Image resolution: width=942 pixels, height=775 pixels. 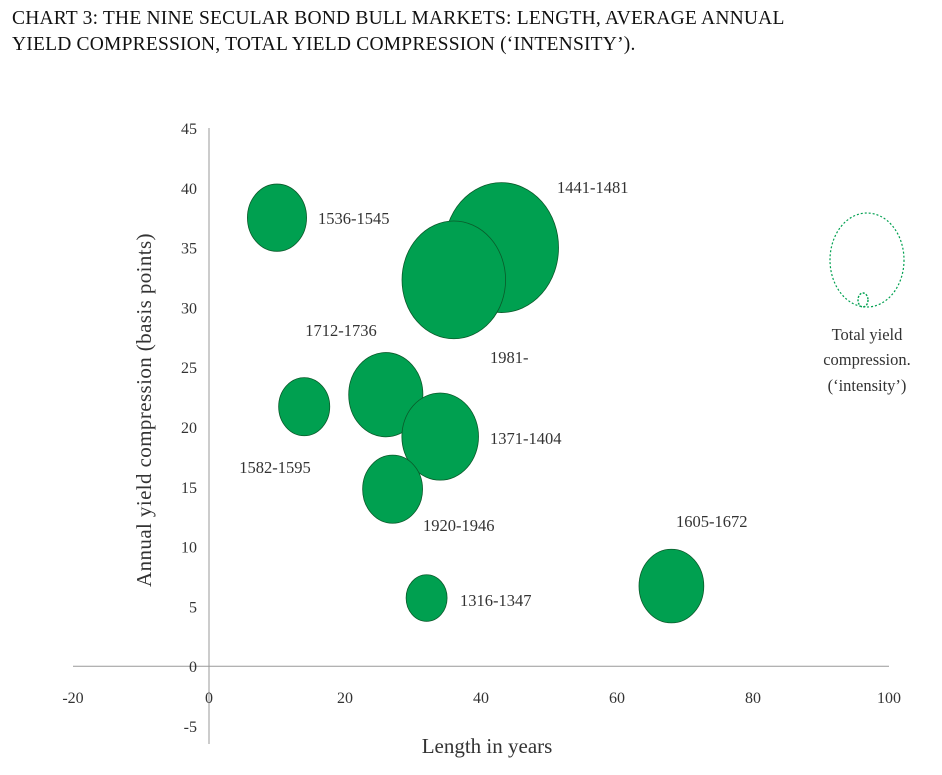 What do you see at coordinates (392, 489) in the screenshot?
I see `bubble-1920-1946` at bounding box center [392, 489].